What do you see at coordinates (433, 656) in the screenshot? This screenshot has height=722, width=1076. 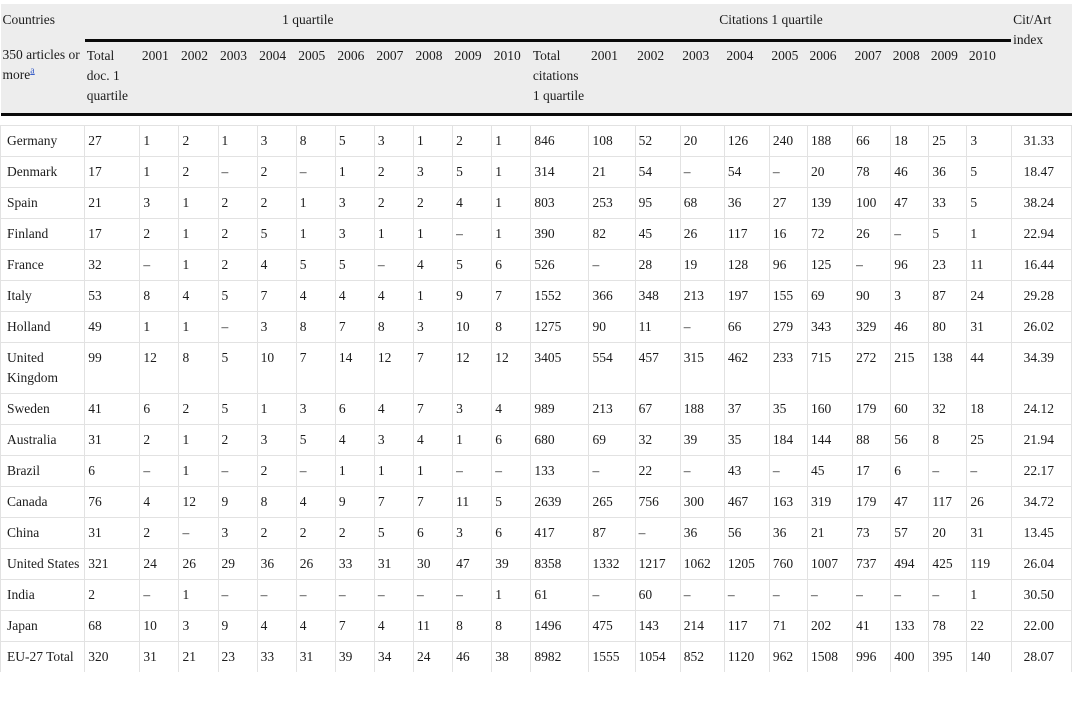 I see `data-cell: 24` at bounding box center [433, 656].